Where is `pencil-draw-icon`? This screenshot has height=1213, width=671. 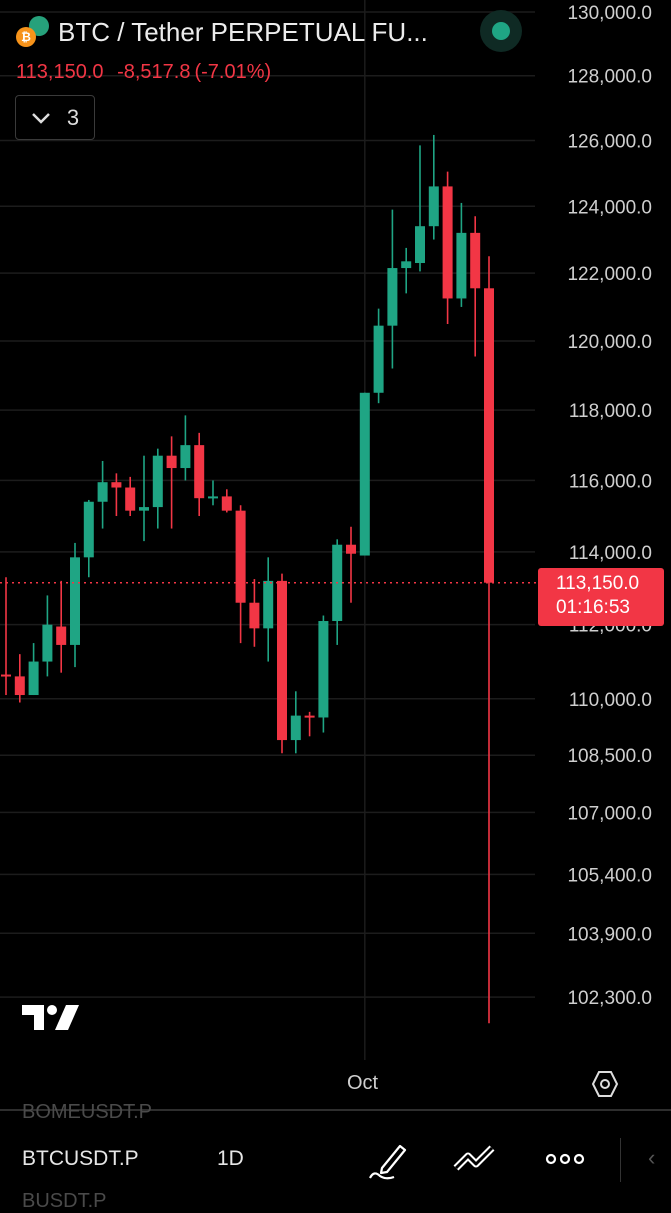
pencil-draw-icon is located at coordinates (389, 1159).